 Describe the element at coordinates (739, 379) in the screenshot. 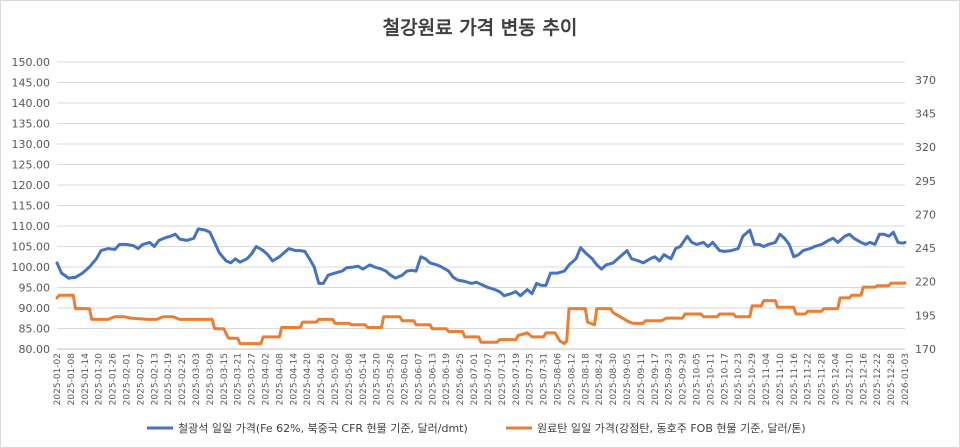

I see `x-tick-label: 2025-10-23` at that location.